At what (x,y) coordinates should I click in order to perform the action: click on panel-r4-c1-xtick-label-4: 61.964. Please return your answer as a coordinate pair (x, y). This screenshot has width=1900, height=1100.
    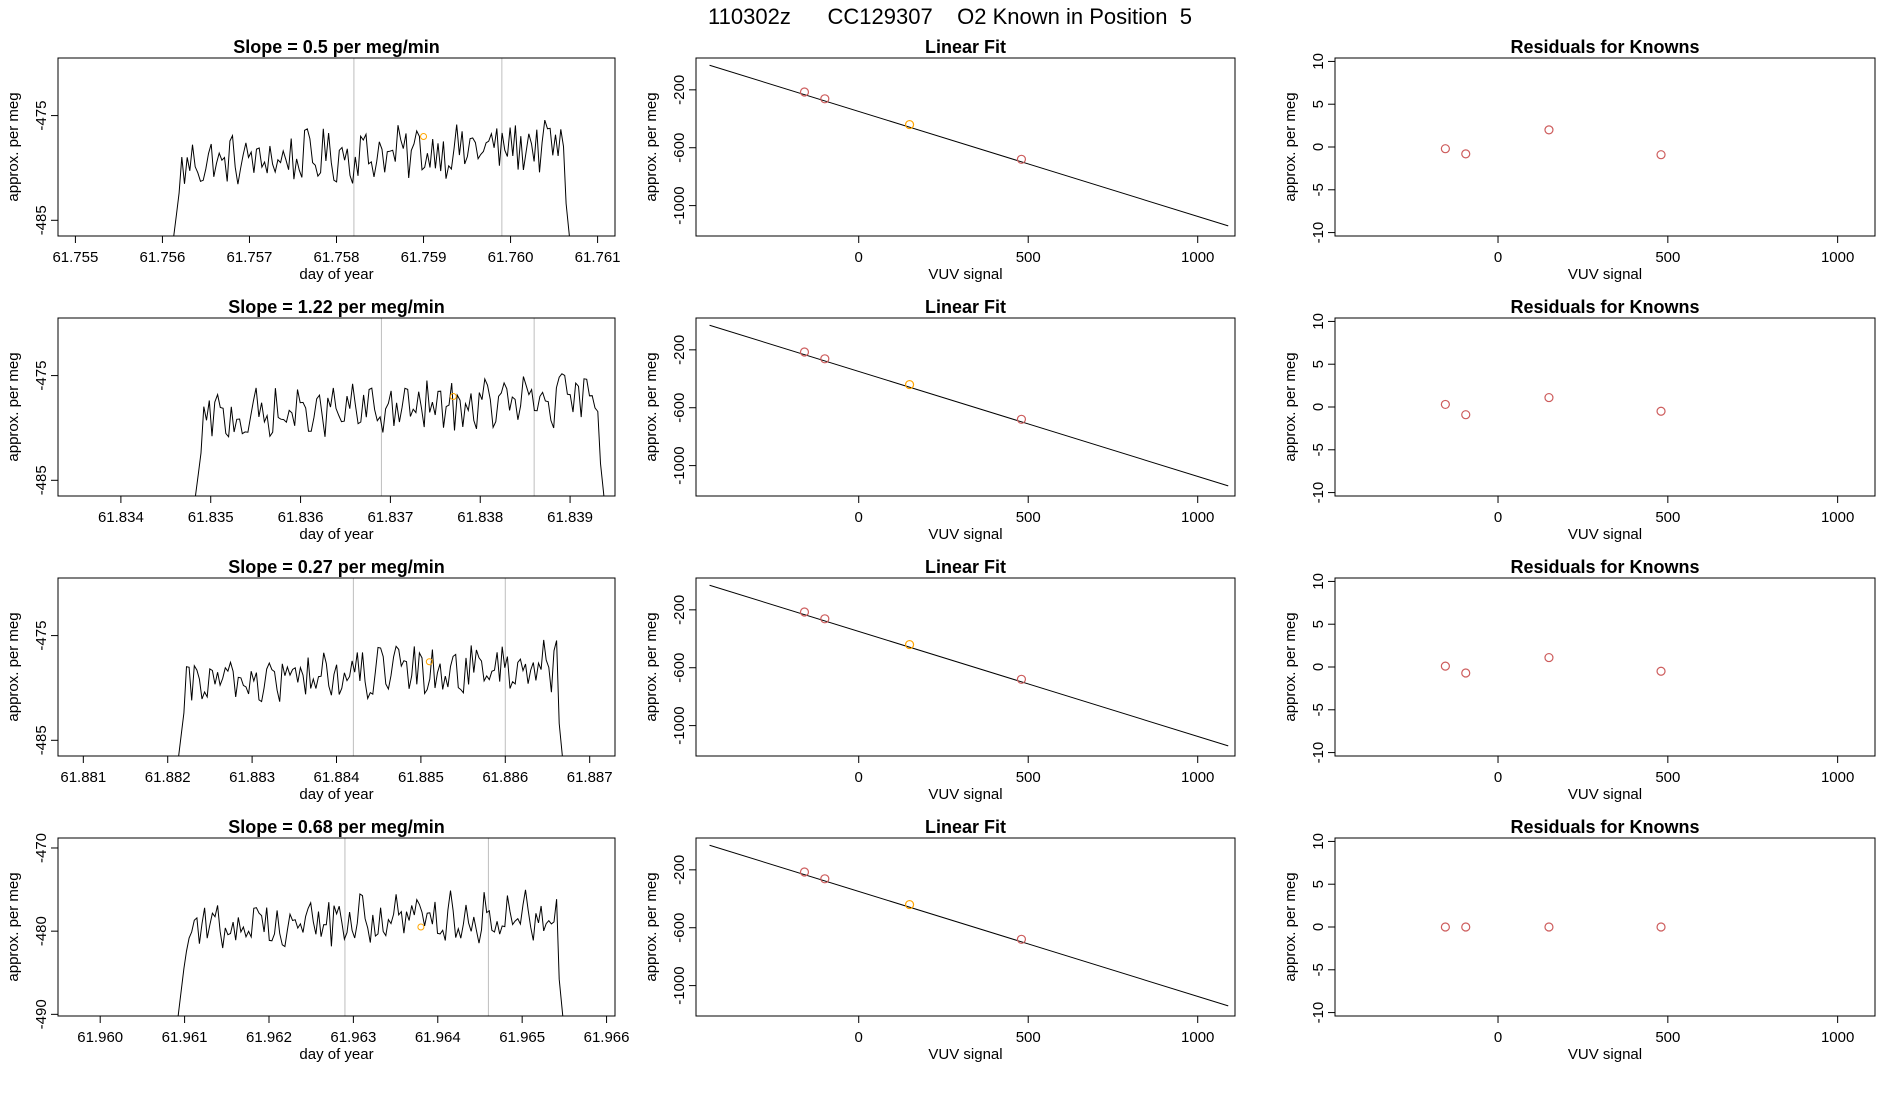
    Looking at the image, I should click on (438, 1037).